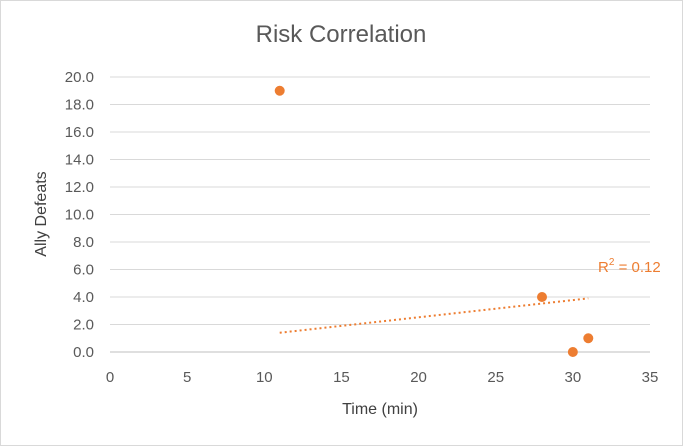  What do you see at coordinates (341, 377) in the screenshot?
I see `x-tick-label: 15` at bounding box center [341, 377].